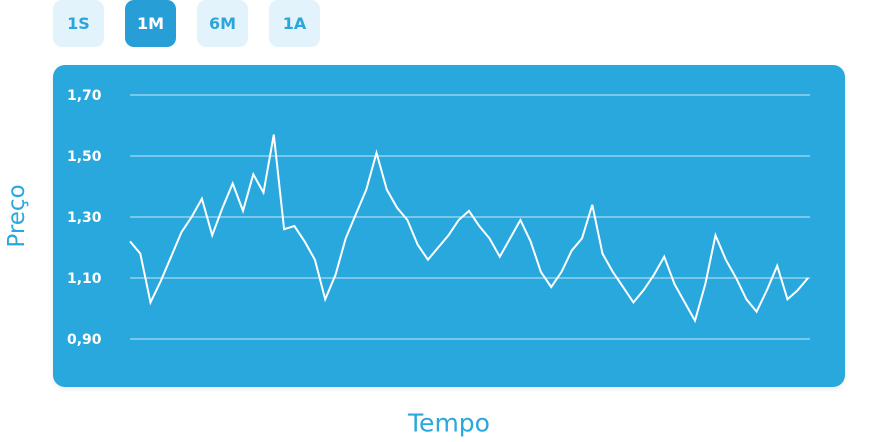  What do you see at coordinates (150, 23) in the screenshot?
I see `tab-1m: 1M` at bounding box center [150, 23].